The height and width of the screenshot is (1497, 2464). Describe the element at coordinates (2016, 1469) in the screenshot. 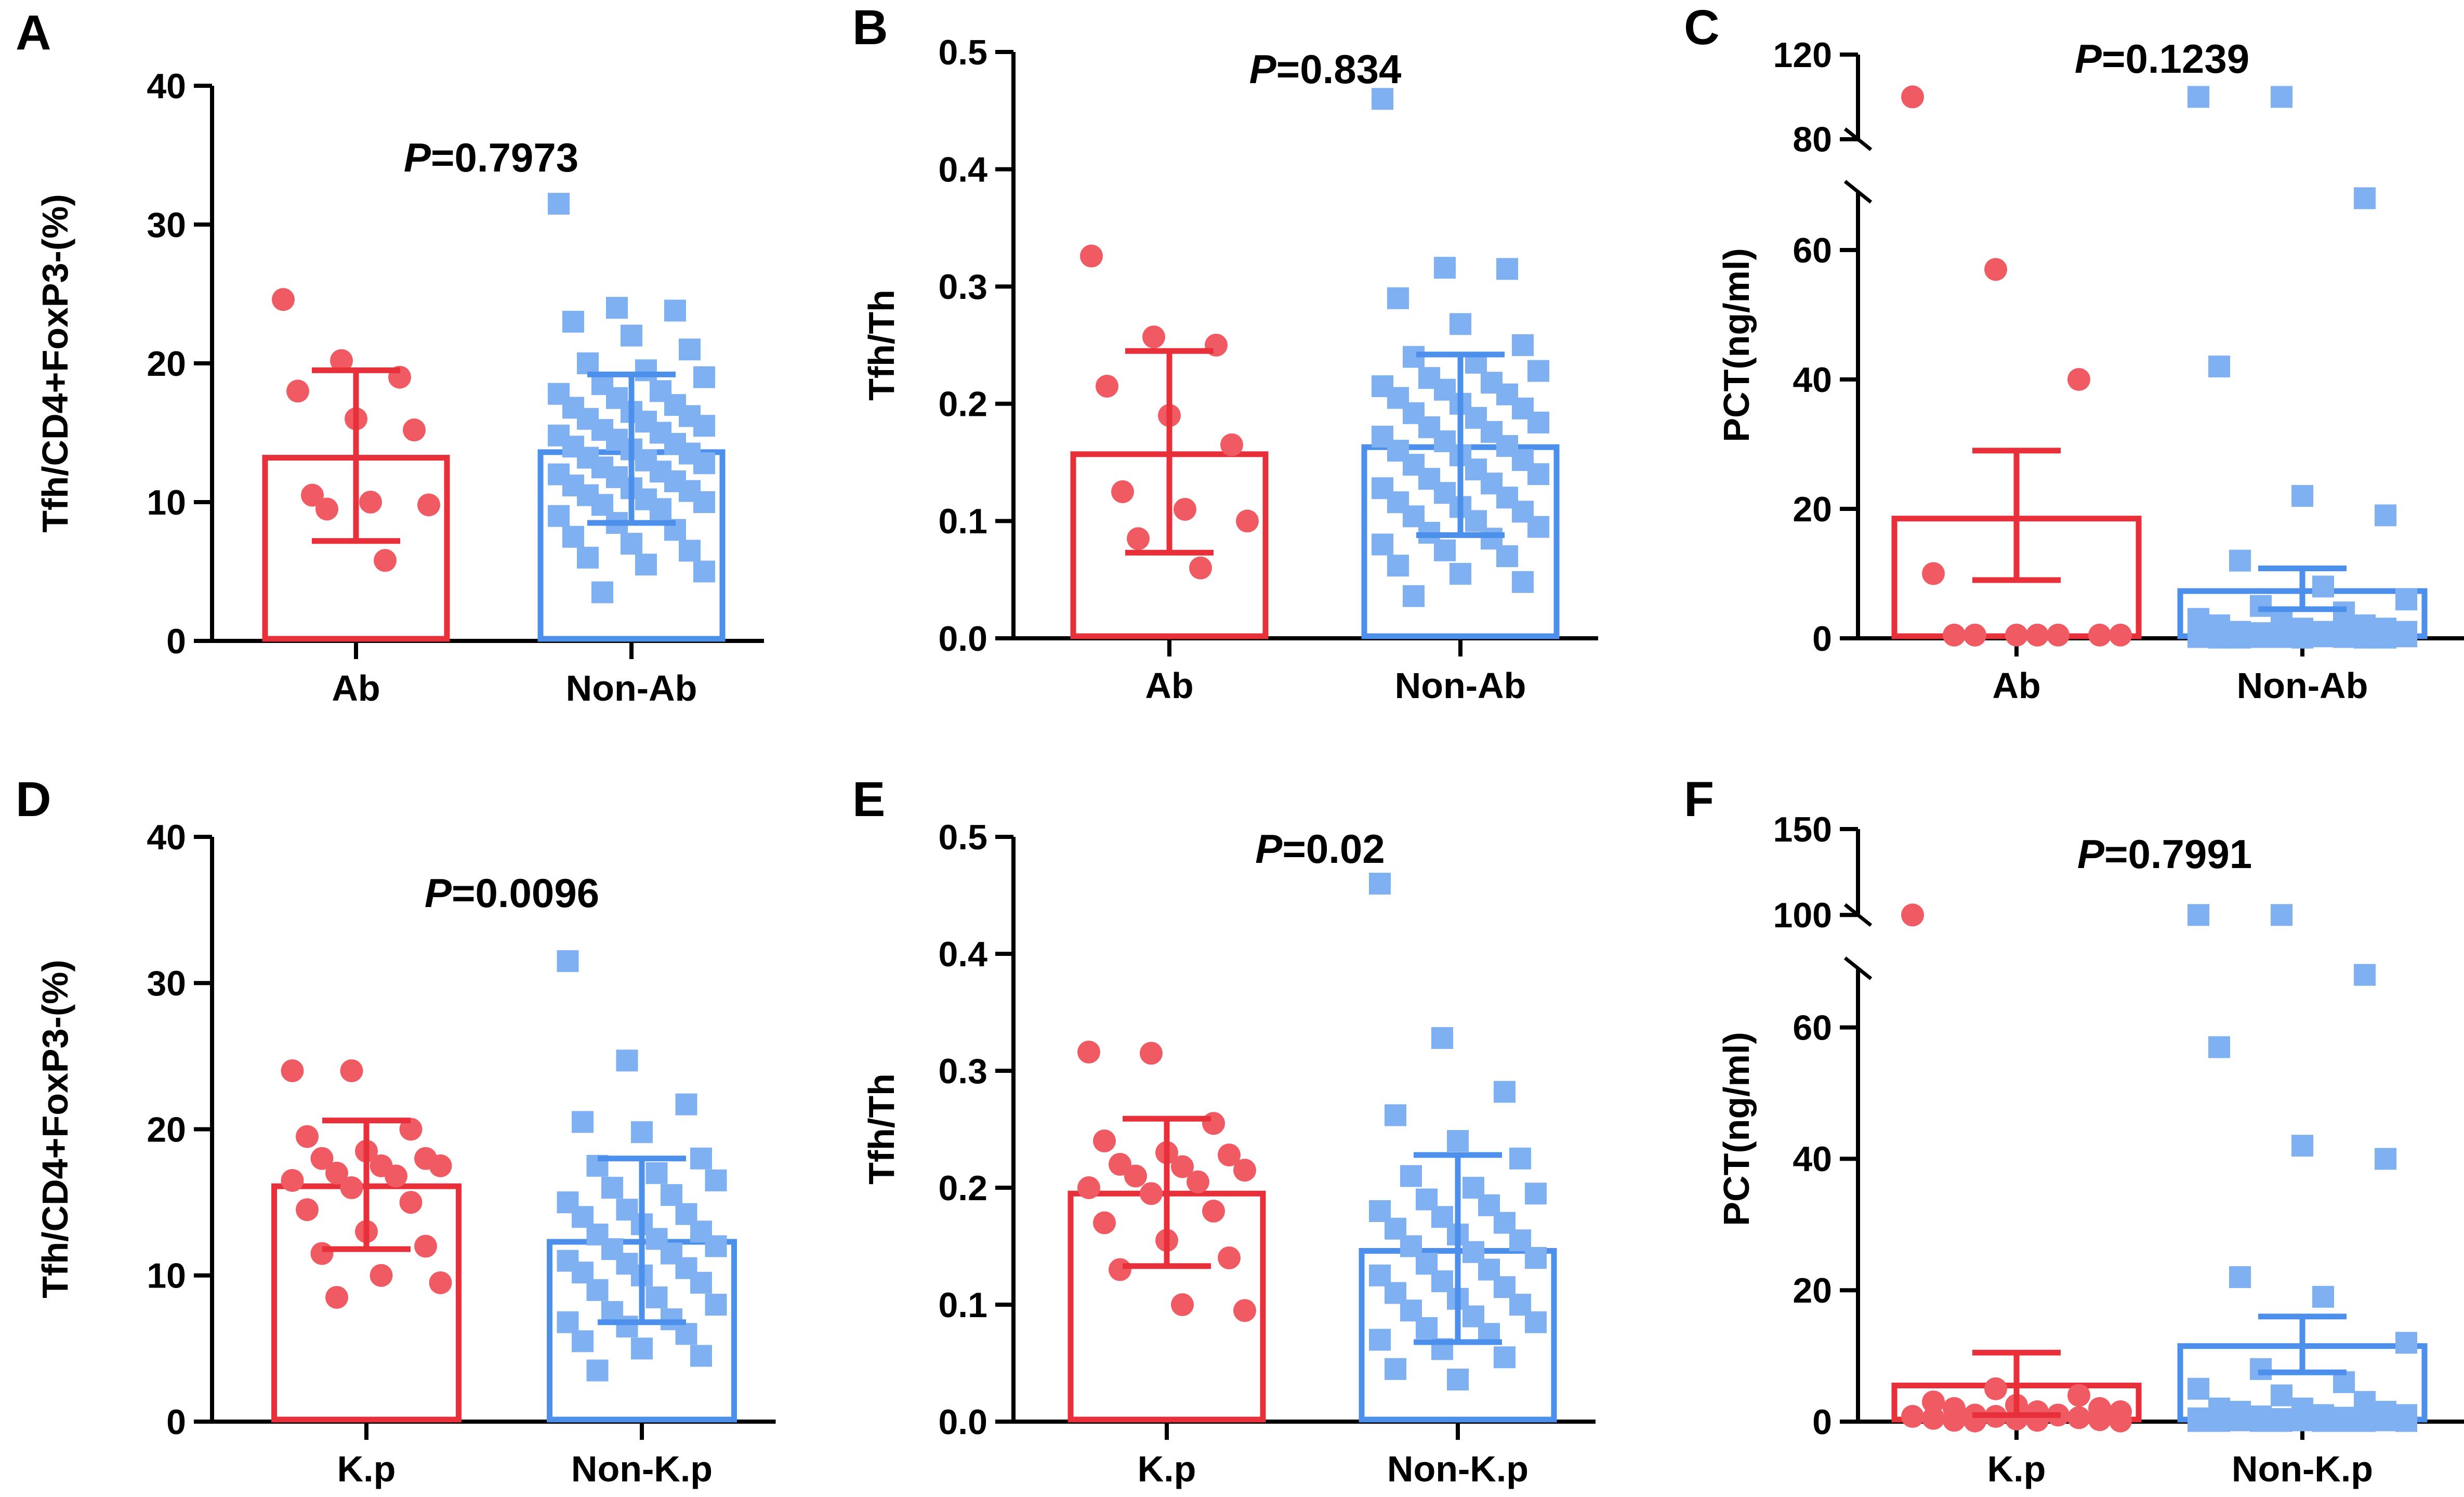

I see `x-tick-label: K.p` at that location.